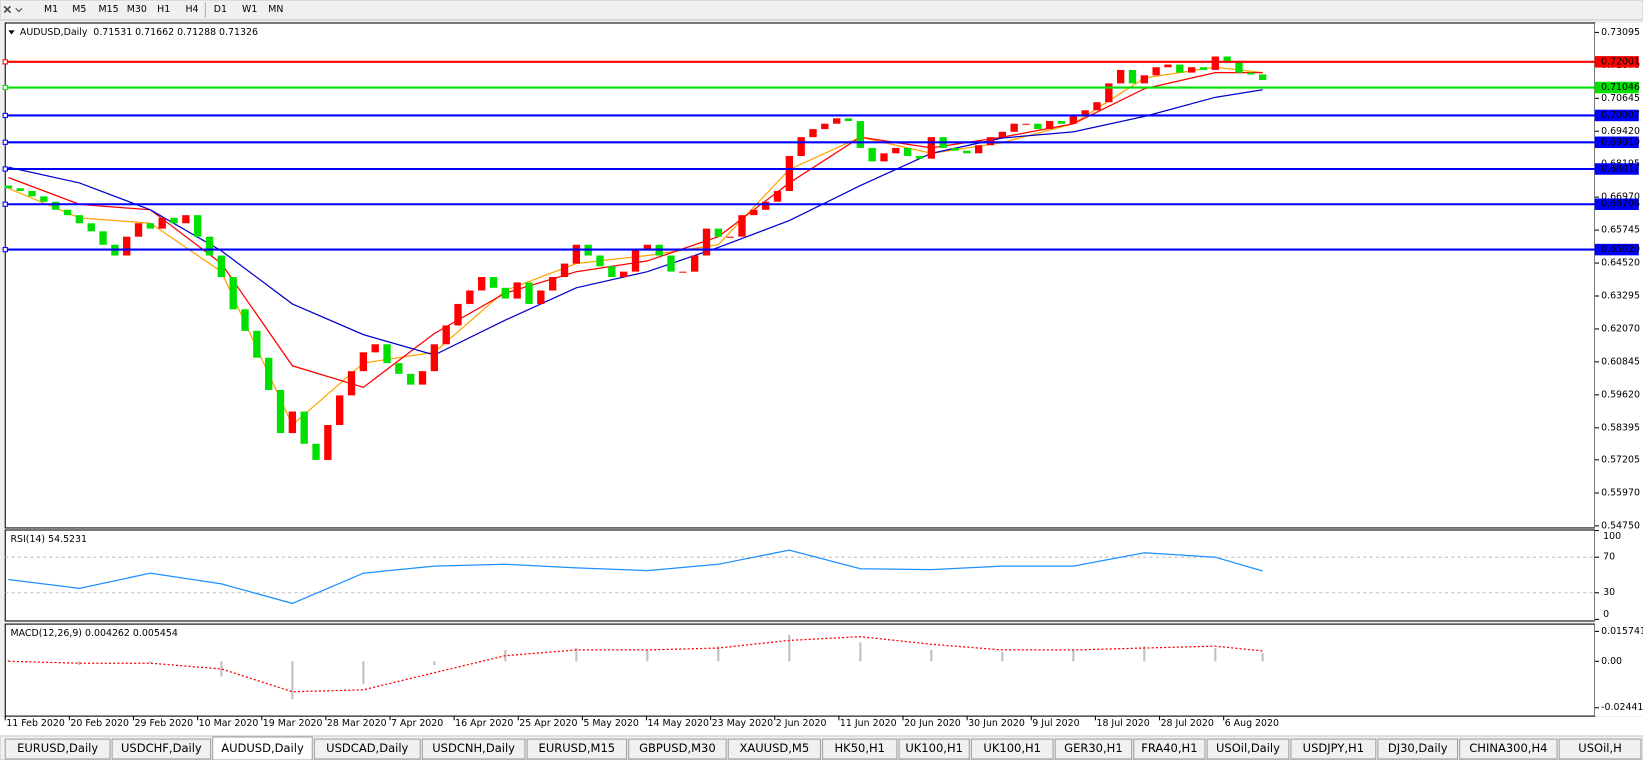 This screenshot has width=1643, height=760. I want to click on tab-label: GBPUSD,M30, so click(677, 748).